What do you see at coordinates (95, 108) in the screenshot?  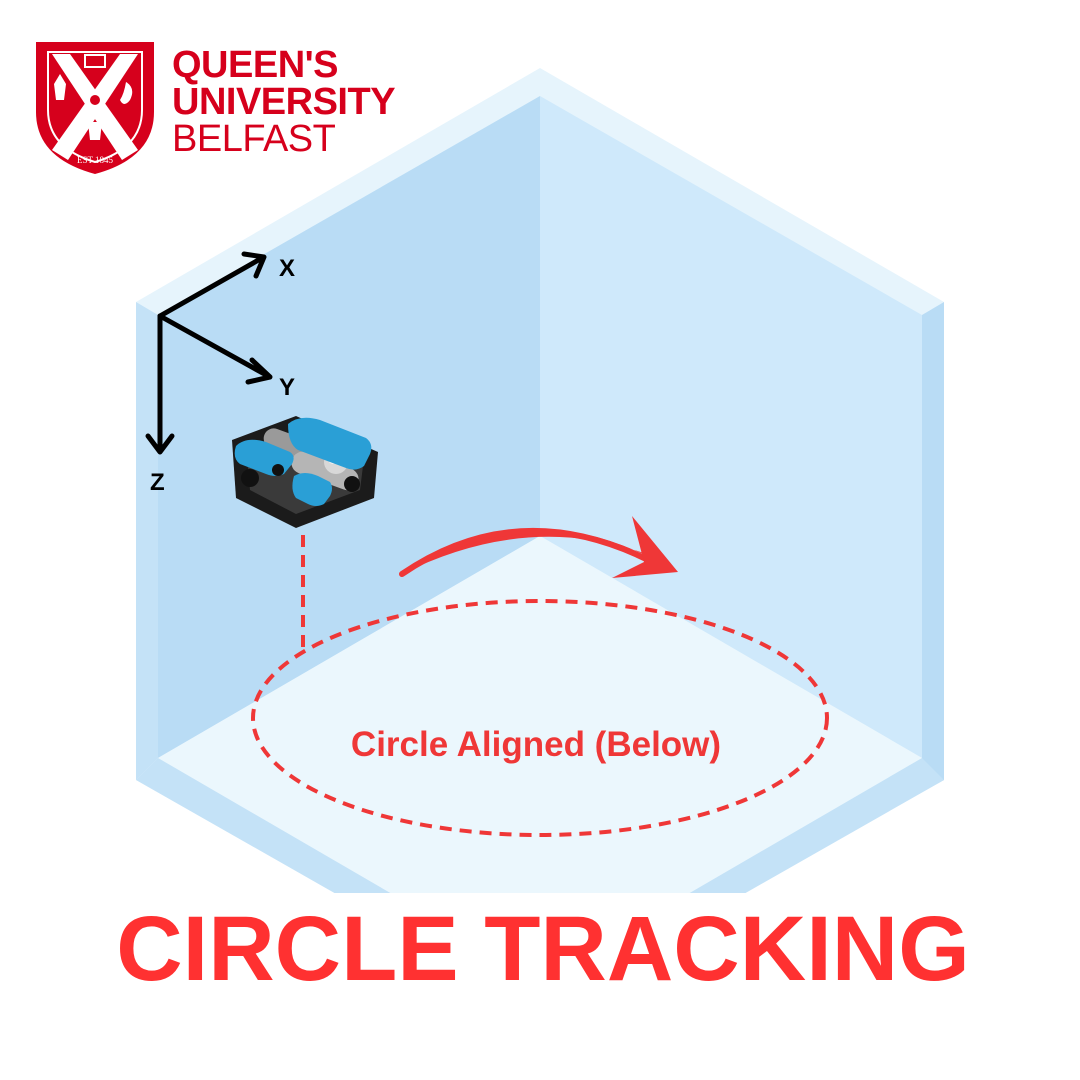 I see `university-crest-icon` at bounding box center [95, 108].